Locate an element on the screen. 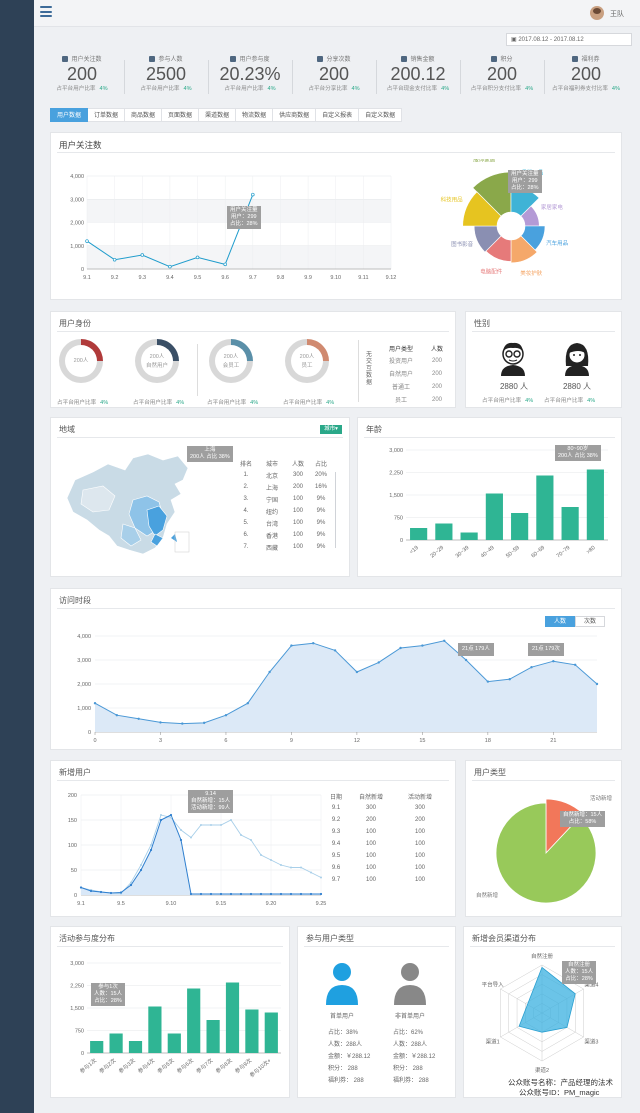 Image resolution: width=640 pixels, height=1113 pixels. female-count: 2880 人 is located at coordinates (577, 386).